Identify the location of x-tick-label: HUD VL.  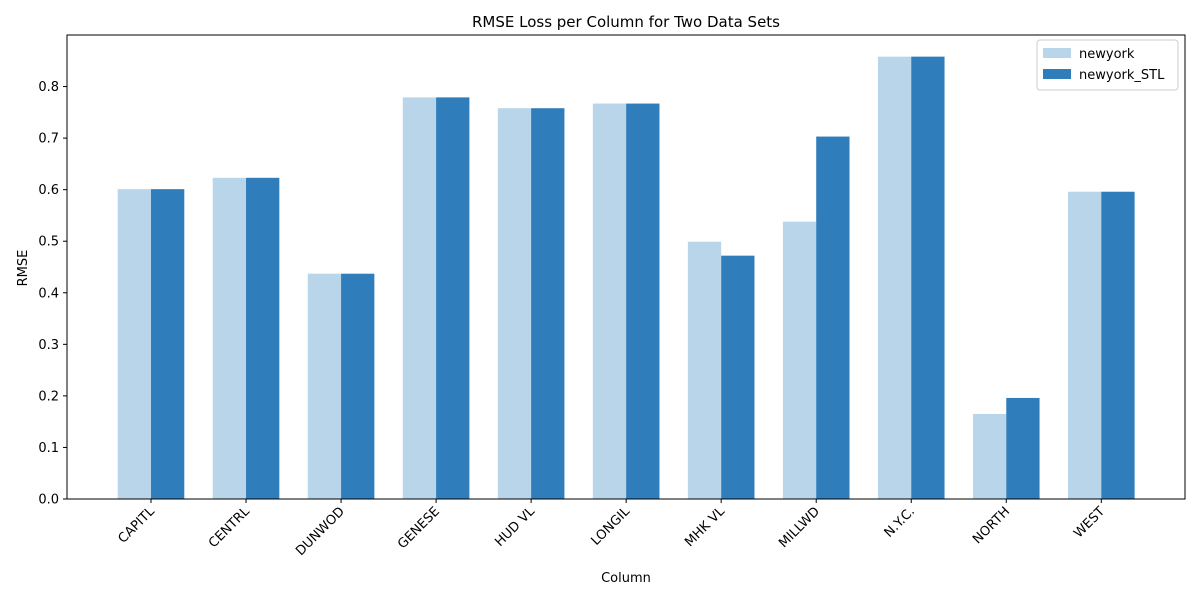
(515, 527).